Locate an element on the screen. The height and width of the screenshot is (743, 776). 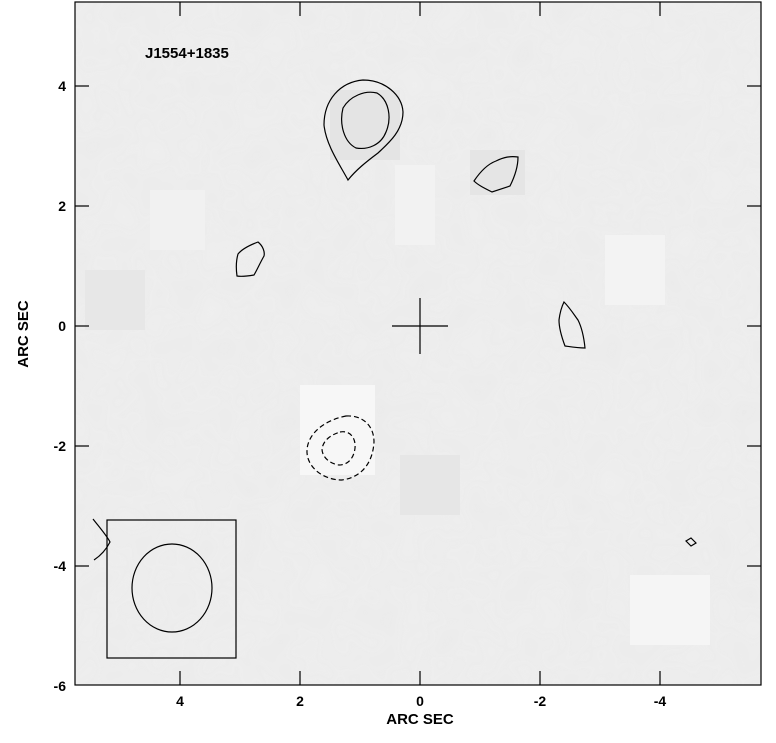
contour-outer is located at coordinates (363, 130).